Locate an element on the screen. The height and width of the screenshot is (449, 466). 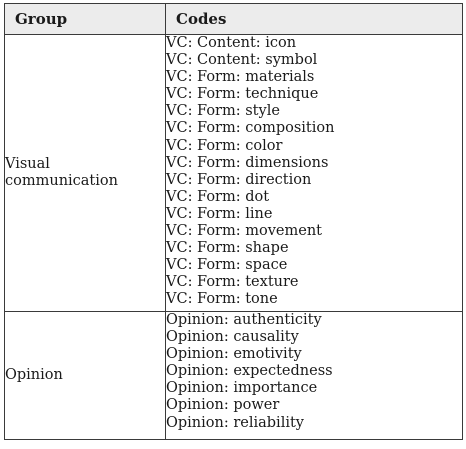
code-item: VC: Form: technique is located at coordinates (242, 94).